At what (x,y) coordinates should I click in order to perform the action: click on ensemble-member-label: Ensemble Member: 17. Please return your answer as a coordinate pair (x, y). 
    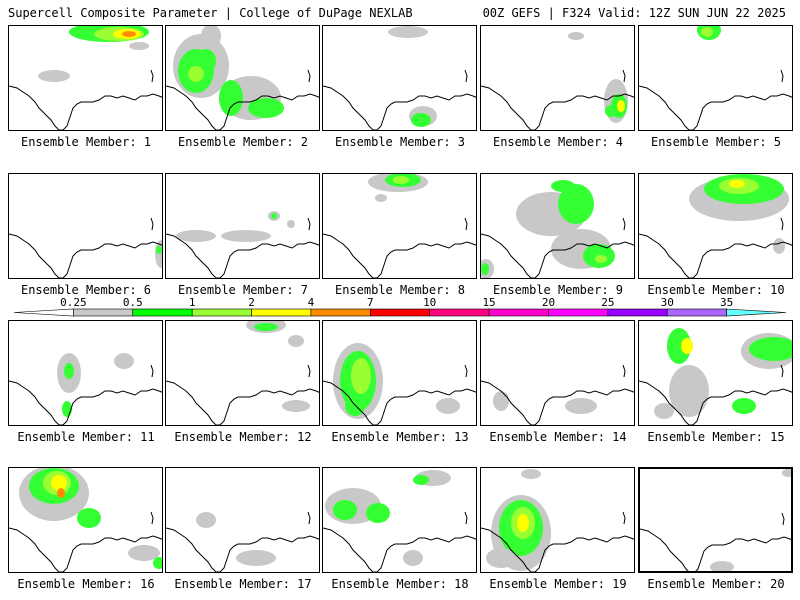
    Looking at the image, I should click on (243, 584).